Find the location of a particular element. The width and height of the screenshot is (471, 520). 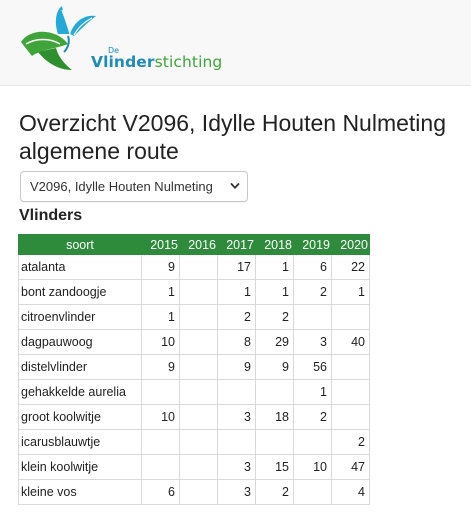

column-header-soort: soort is located at coordinates (80, 244).